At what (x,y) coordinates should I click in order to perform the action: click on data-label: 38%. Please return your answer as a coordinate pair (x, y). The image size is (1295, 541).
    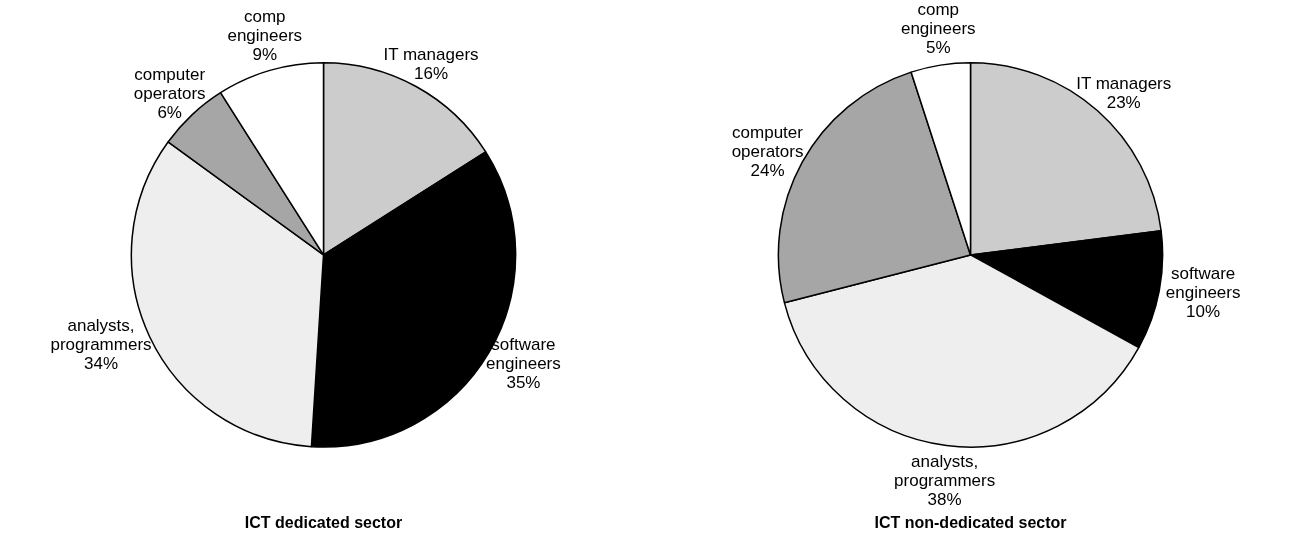
    Looking at the image, I should click on (944, 500).